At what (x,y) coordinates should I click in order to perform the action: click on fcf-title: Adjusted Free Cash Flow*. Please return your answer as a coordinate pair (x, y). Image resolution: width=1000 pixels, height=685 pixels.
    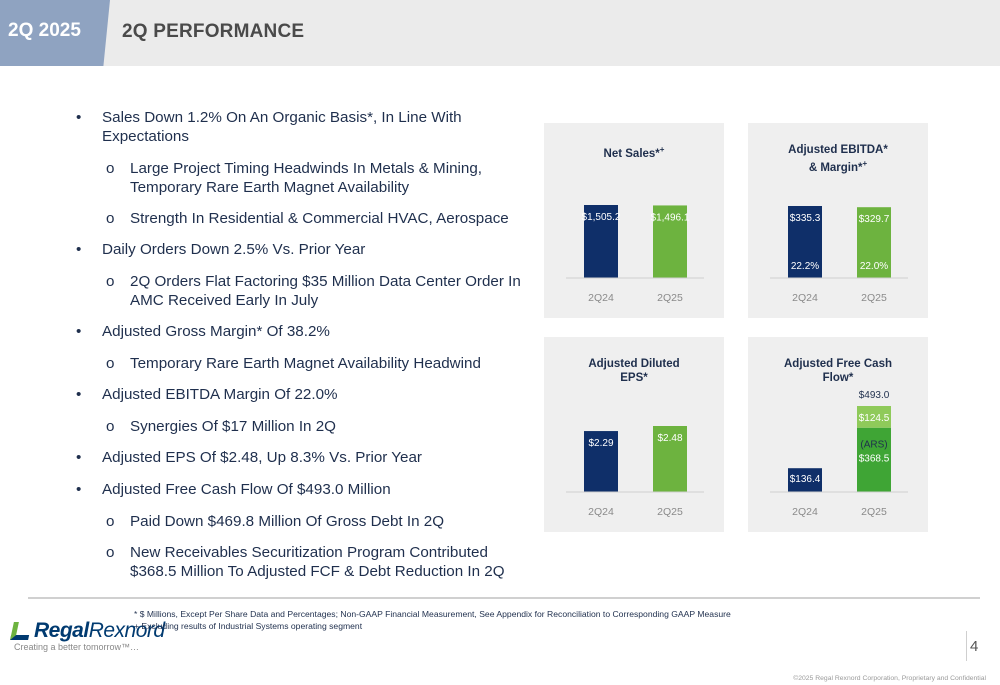
    Looking at the image, I should click on (838, 371).